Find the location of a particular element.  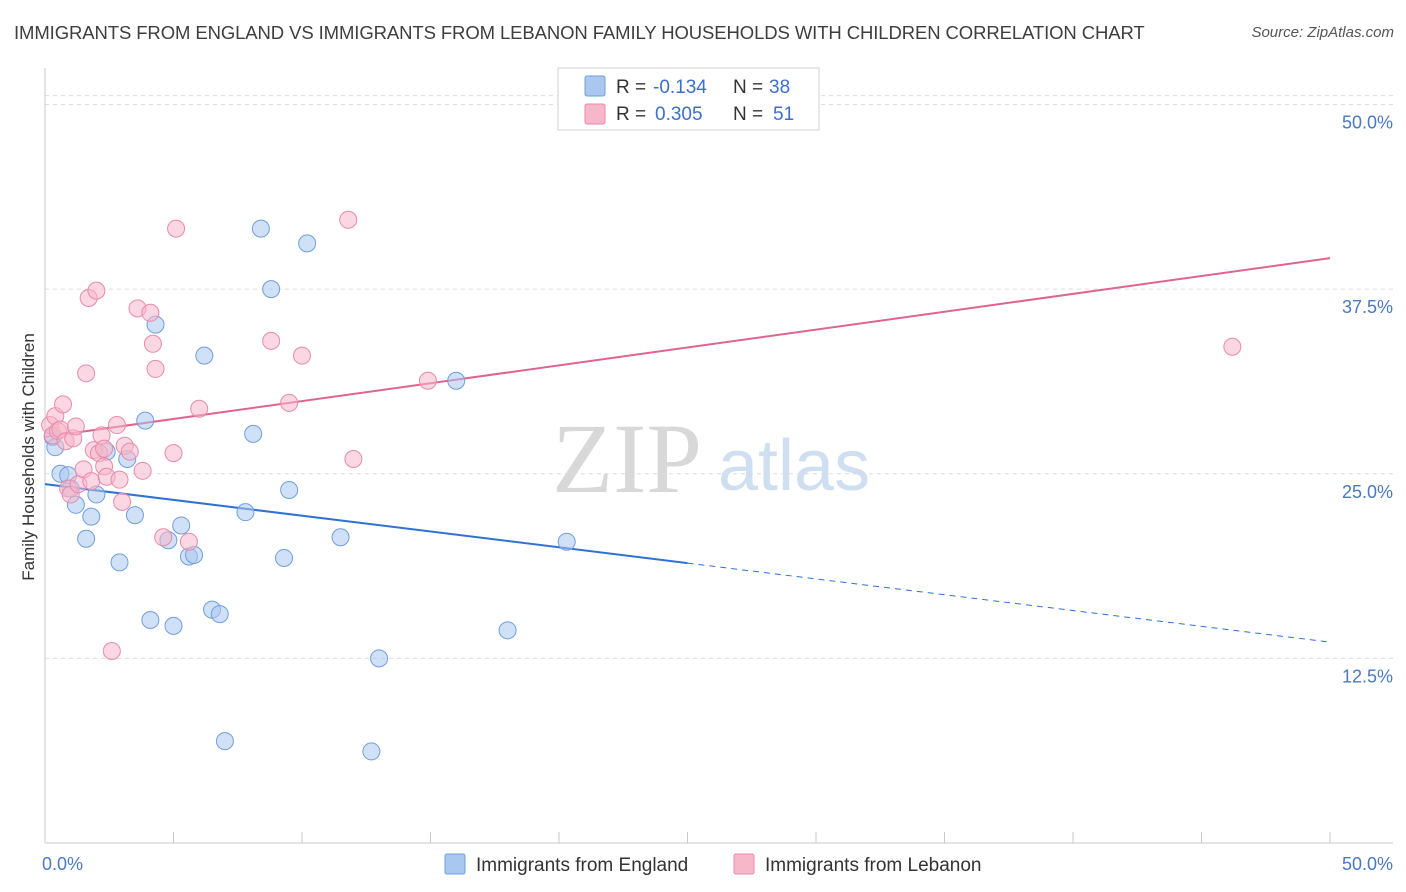

series-legend-label-lebanon: Immigrants from Lebanon is located at coordinates (873, 865).